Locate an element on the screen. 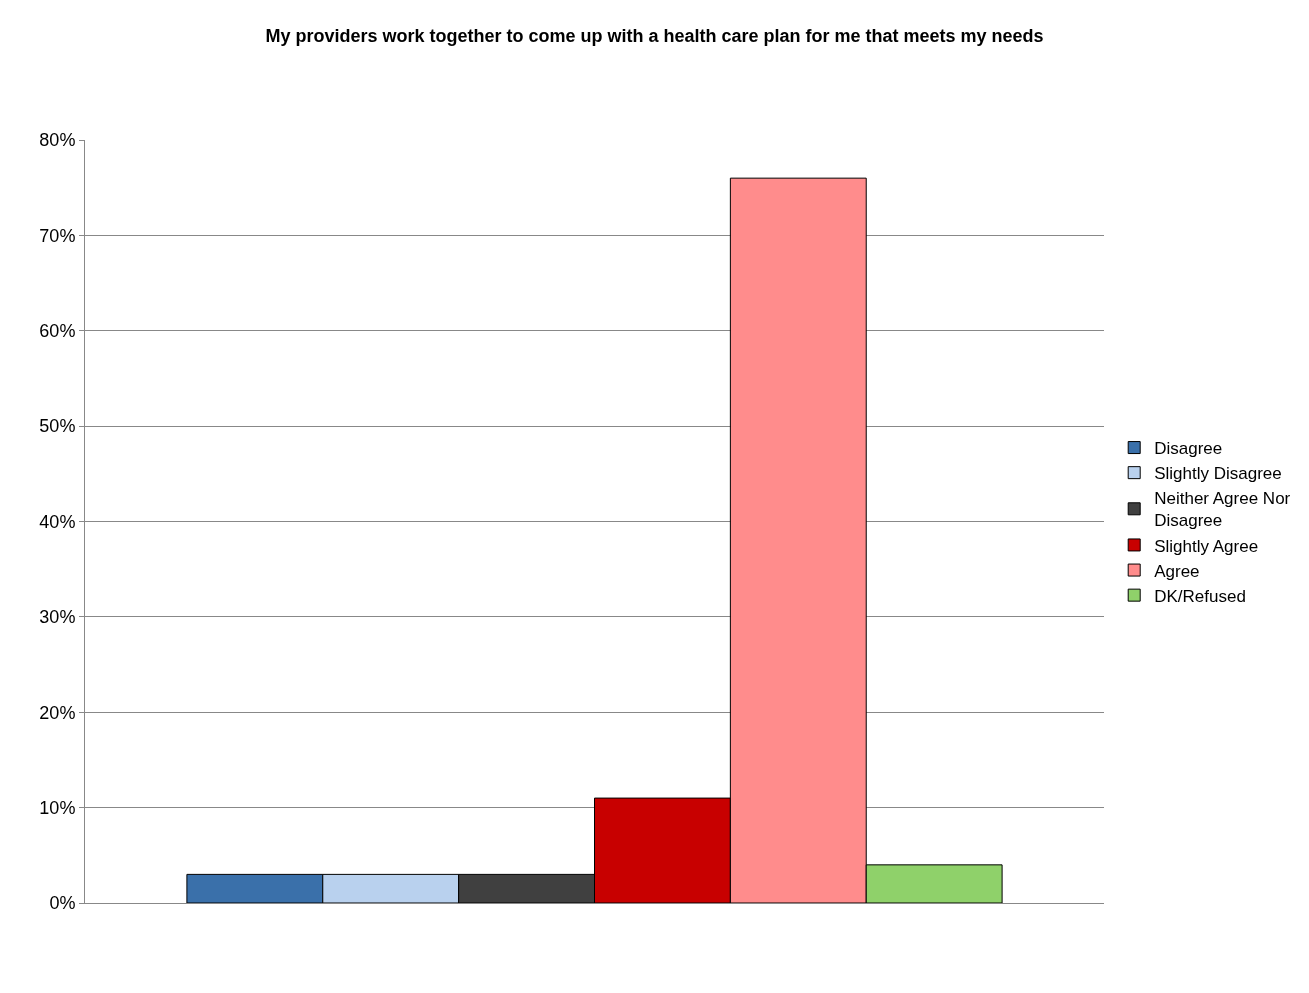 This screenshot has height=993, width=1309. legend-label: Slightly Agree is located at coordinates (1206, 546).